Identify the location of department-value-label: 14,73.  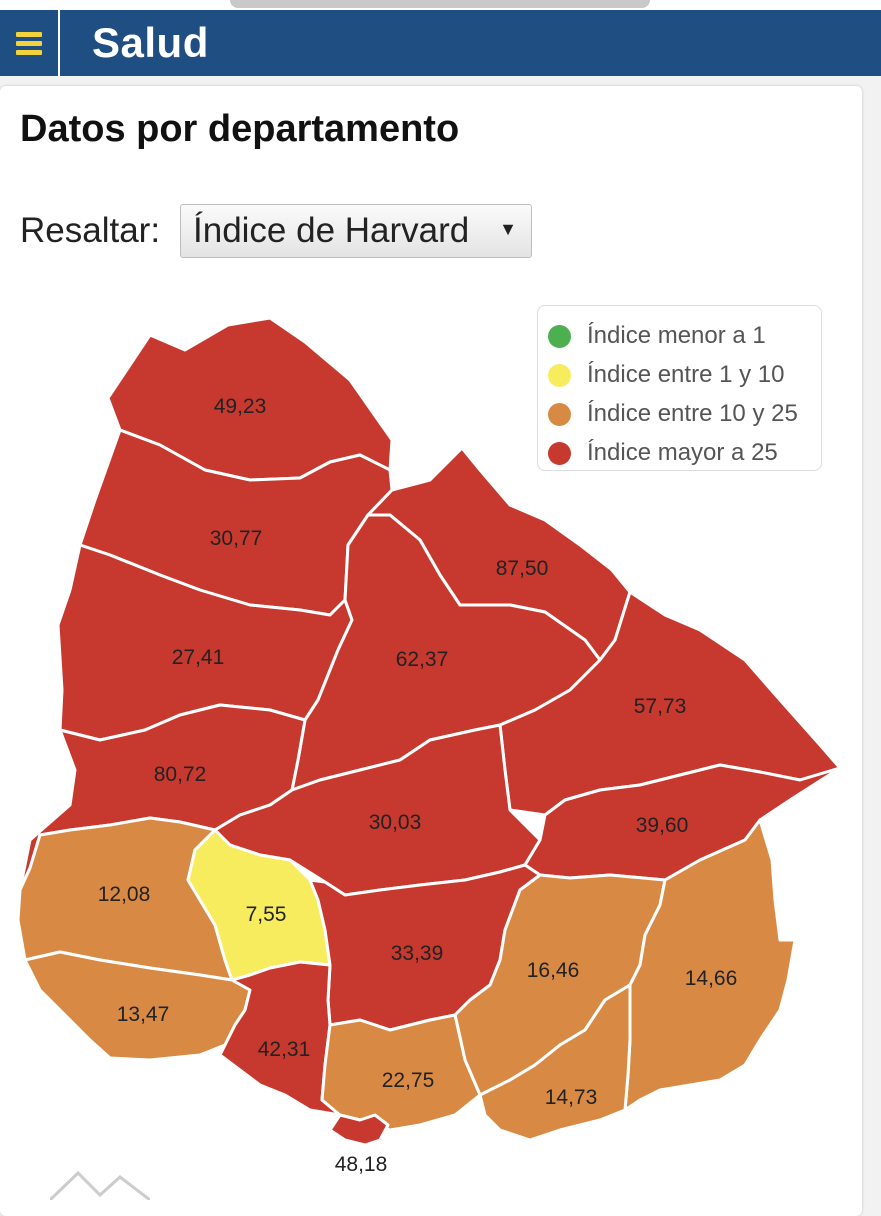
(571, 1097).